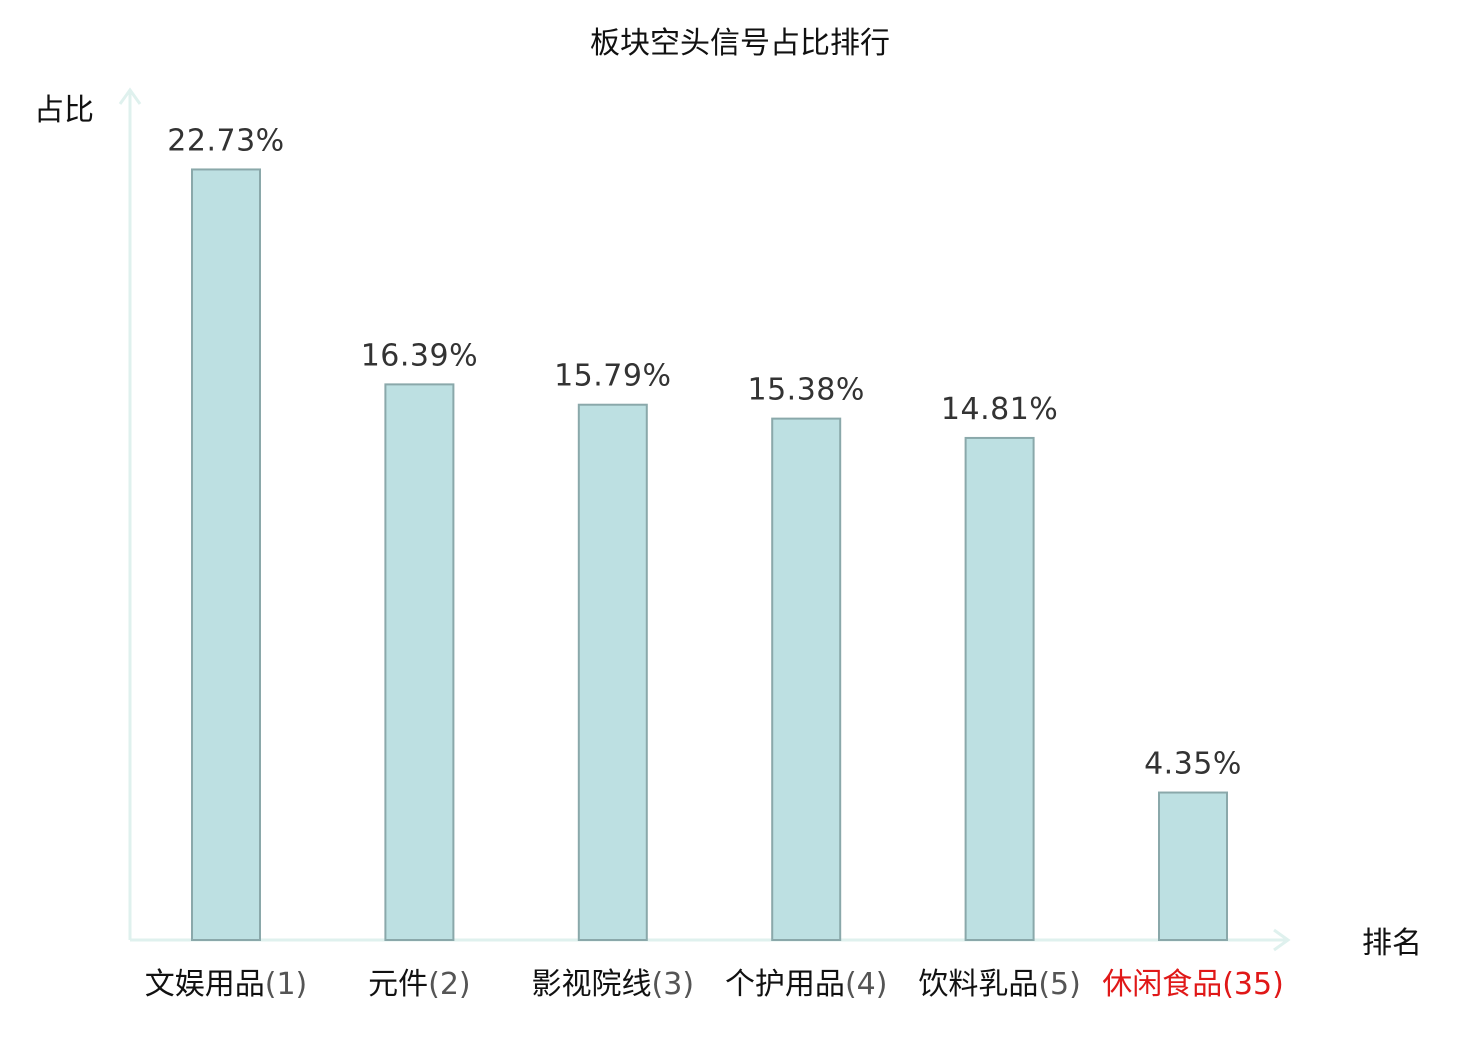  I want to click on chart-title: 板块空头信号占比排行, so click(740, 43).